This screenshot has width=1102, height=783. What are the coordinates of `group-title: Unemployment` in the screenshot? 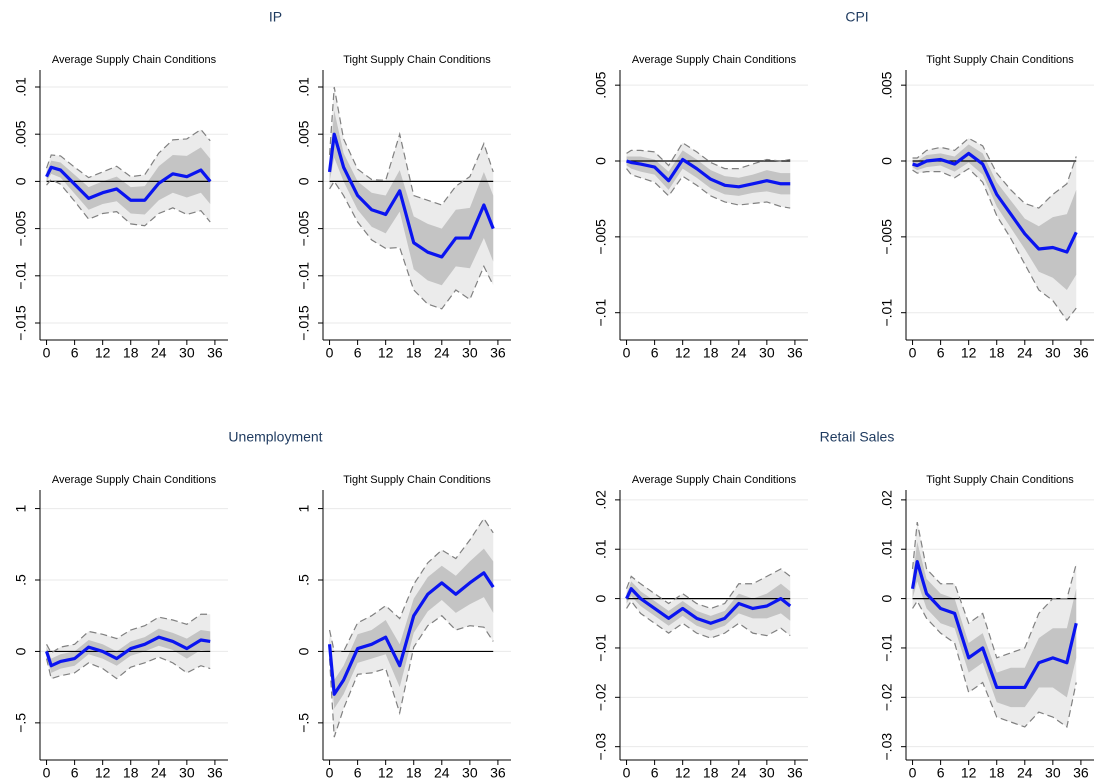 It's located at (275, 437).